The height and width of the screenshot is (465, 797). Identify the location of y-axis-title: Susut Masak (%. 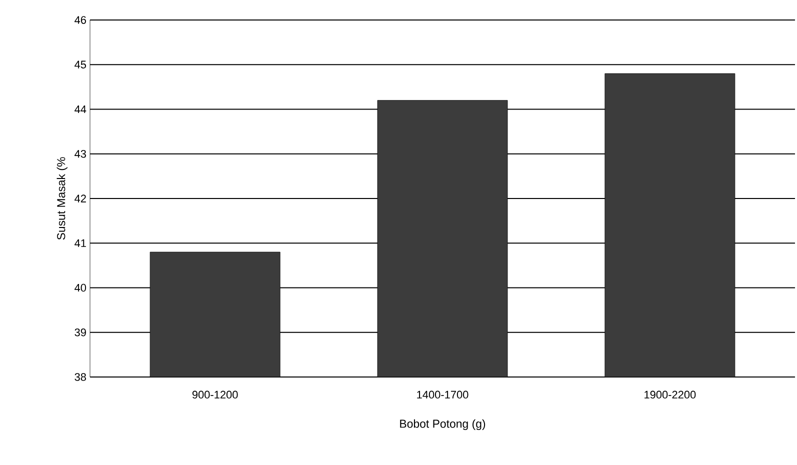
(62, 198).